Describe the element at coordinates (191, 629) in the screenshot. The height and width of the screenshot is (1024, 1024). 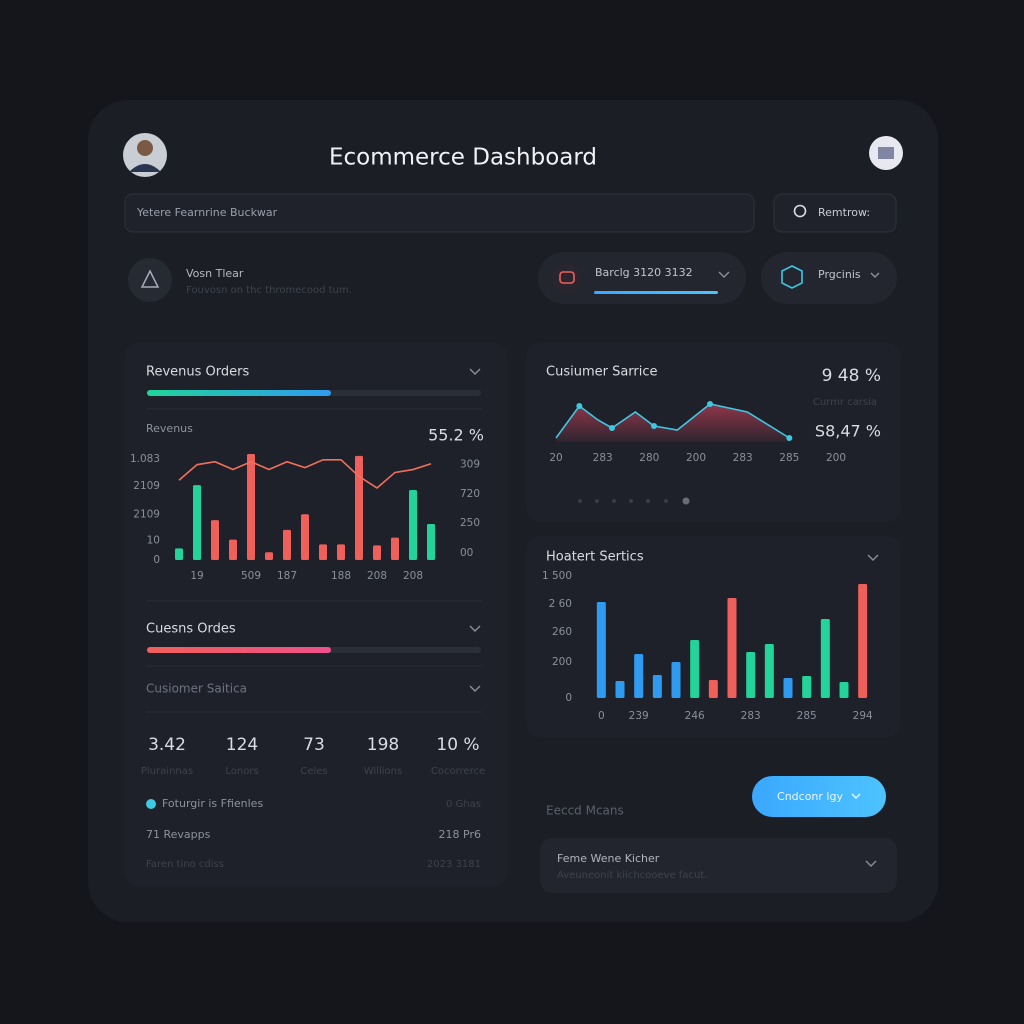
I see `orders-title: Cuesns Ordes` at that location.